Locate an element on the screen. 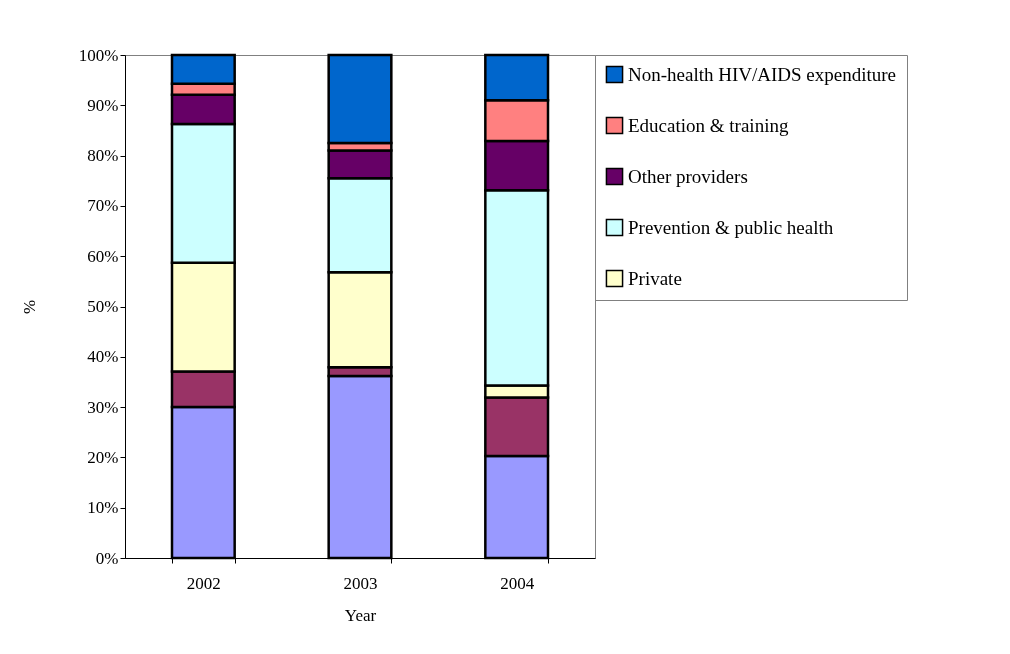 The image size is (1010, 654). y-tick-label: 60% is located at coordinates (103, 256).